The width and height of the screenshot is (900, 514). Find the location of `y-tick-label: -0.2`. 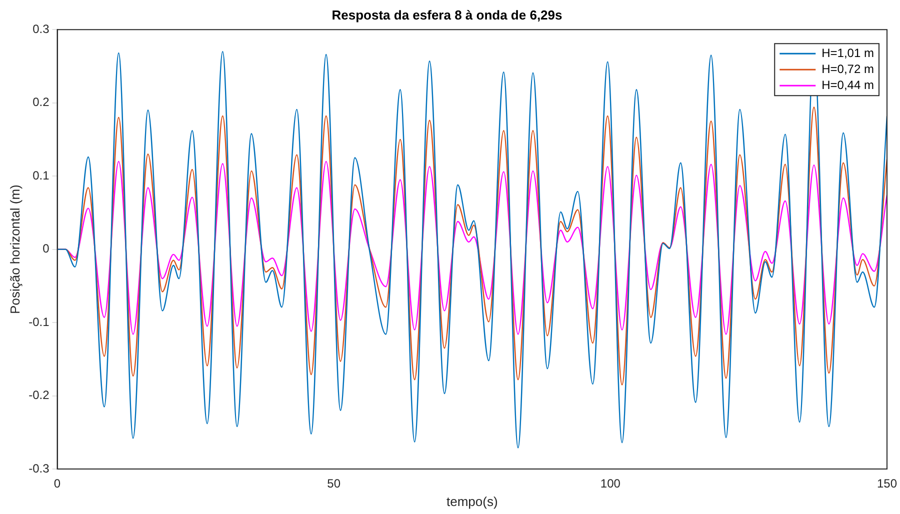

y-tick-label: -0.2 is located at coordinates (39, 395).